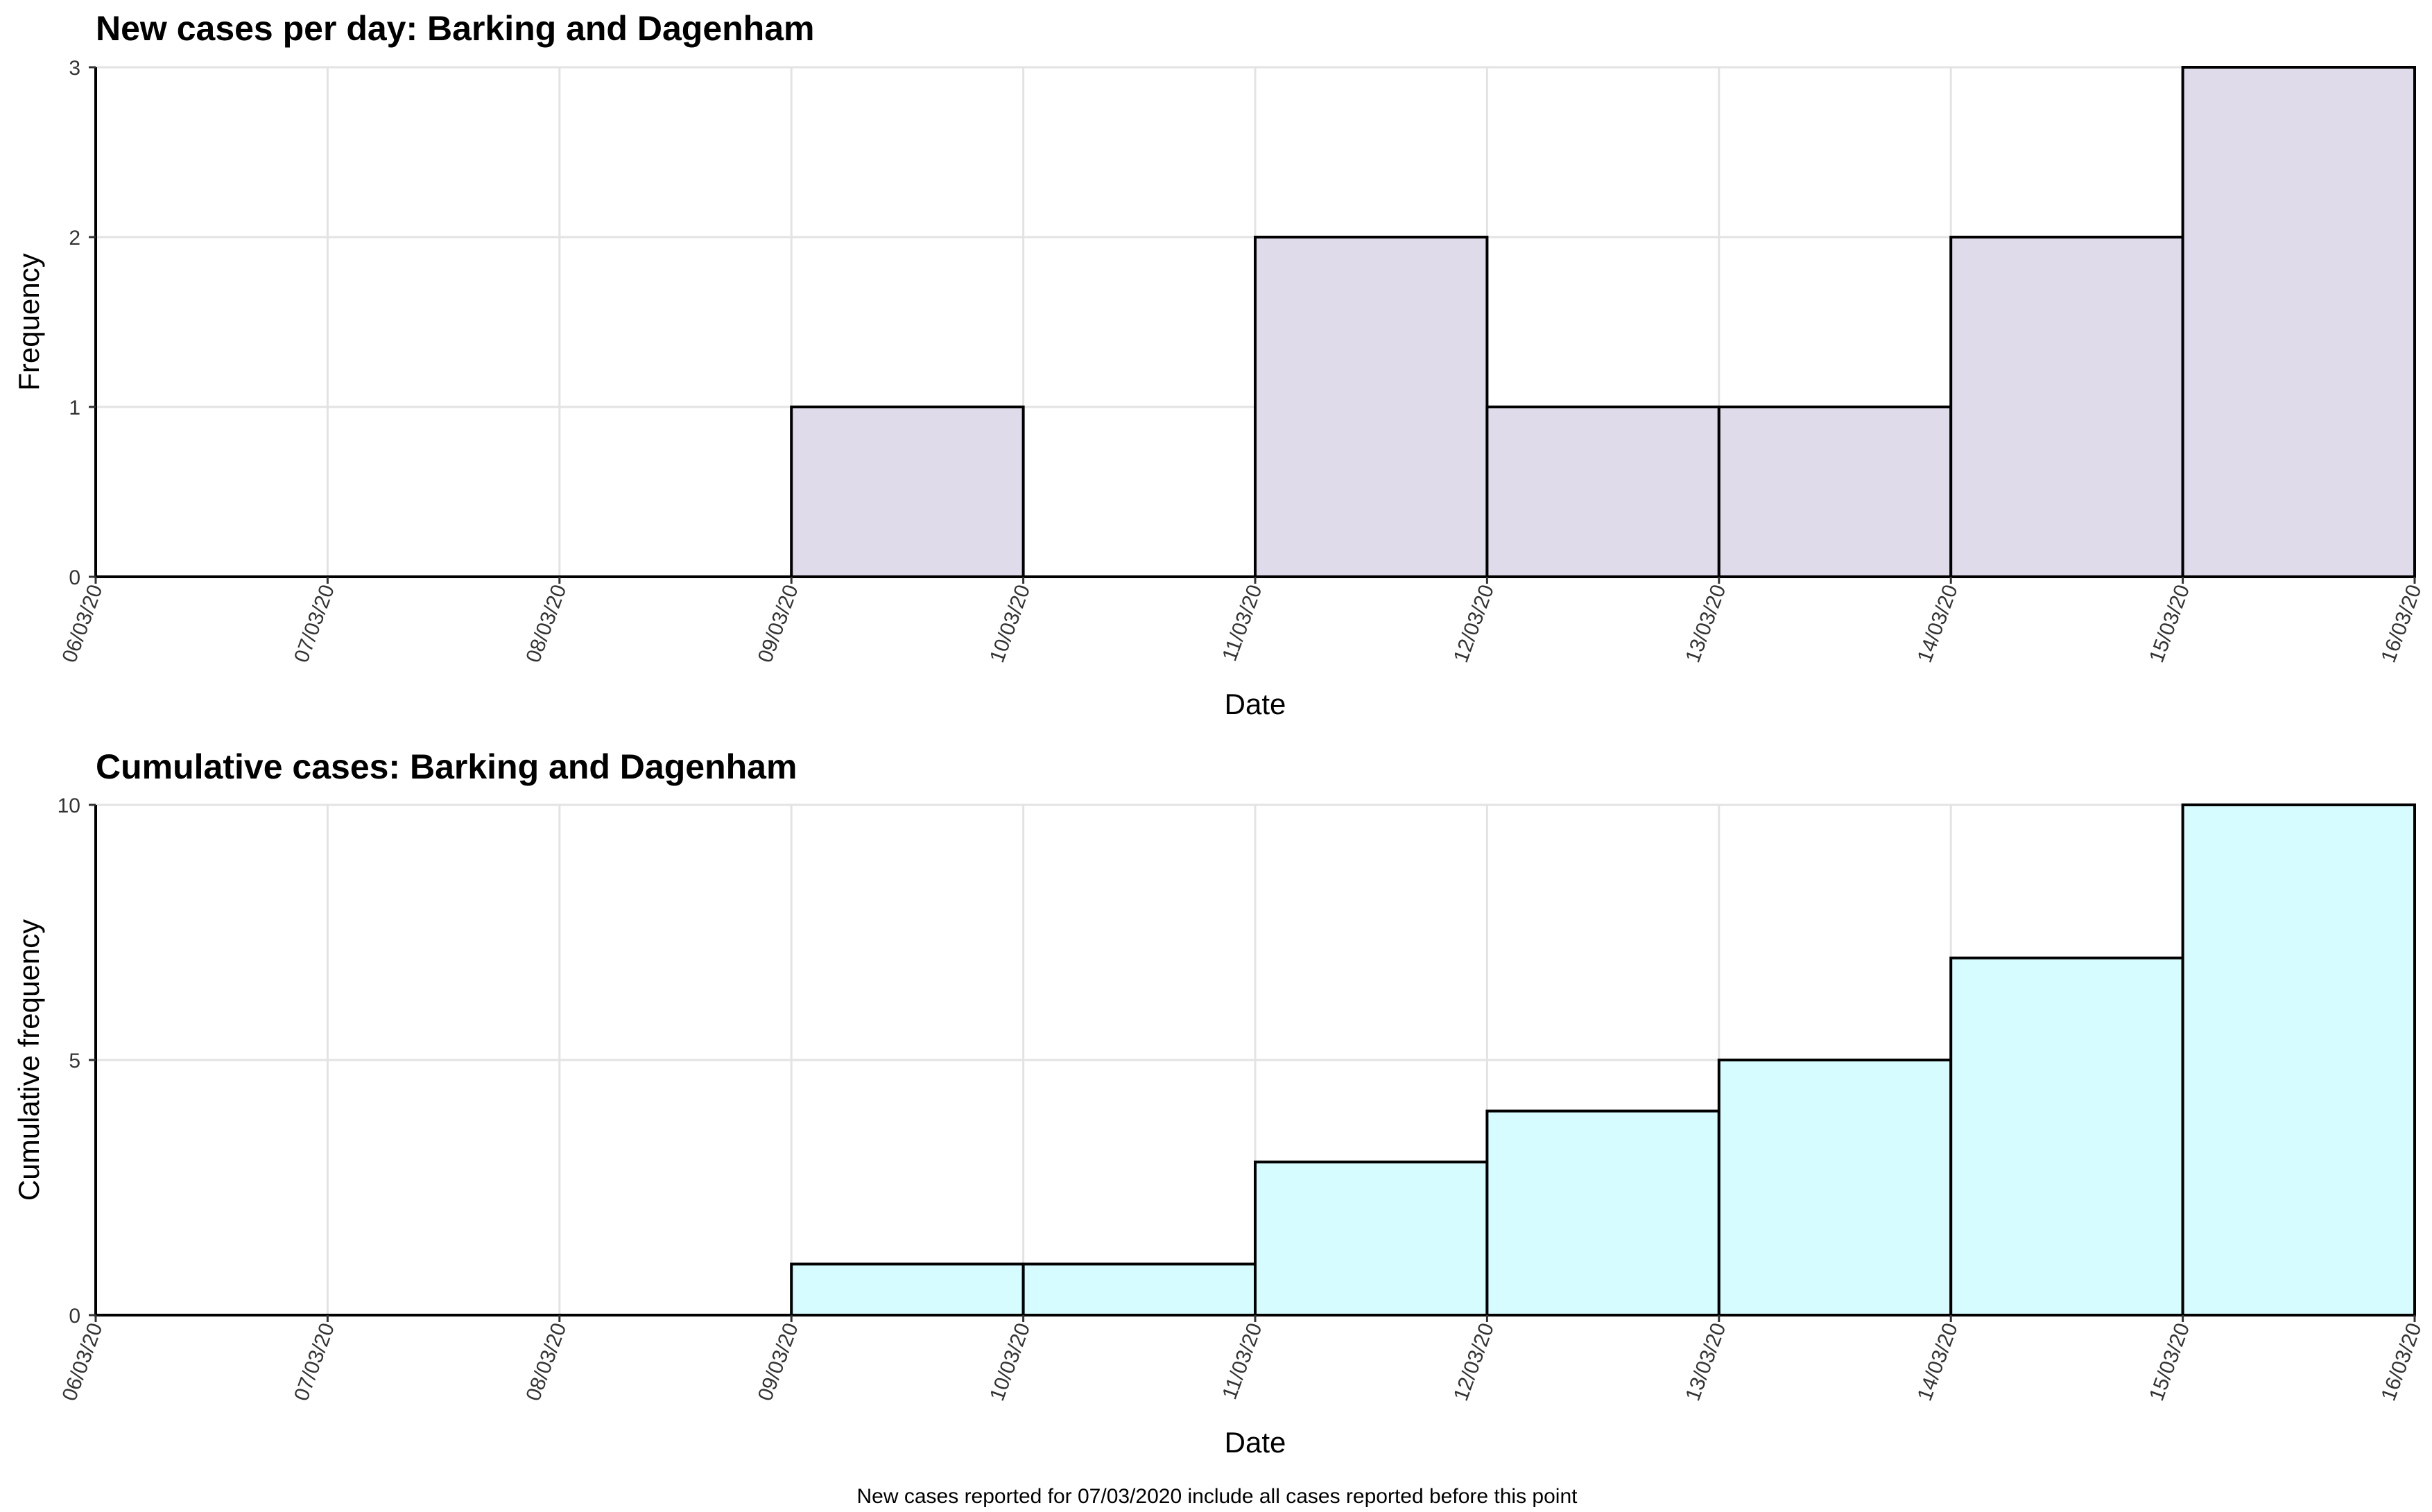 The width and height of the screenshot is (2432, 1512). I want to click on y-axis-title: Cumulative frequency, so click(28, 1060).